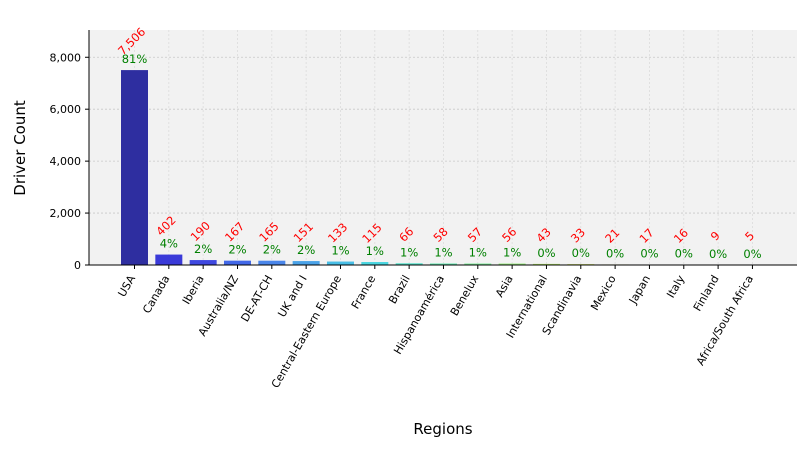  I want to click on x-tick-label: Central-Eastern Europe, so click(306, 332).